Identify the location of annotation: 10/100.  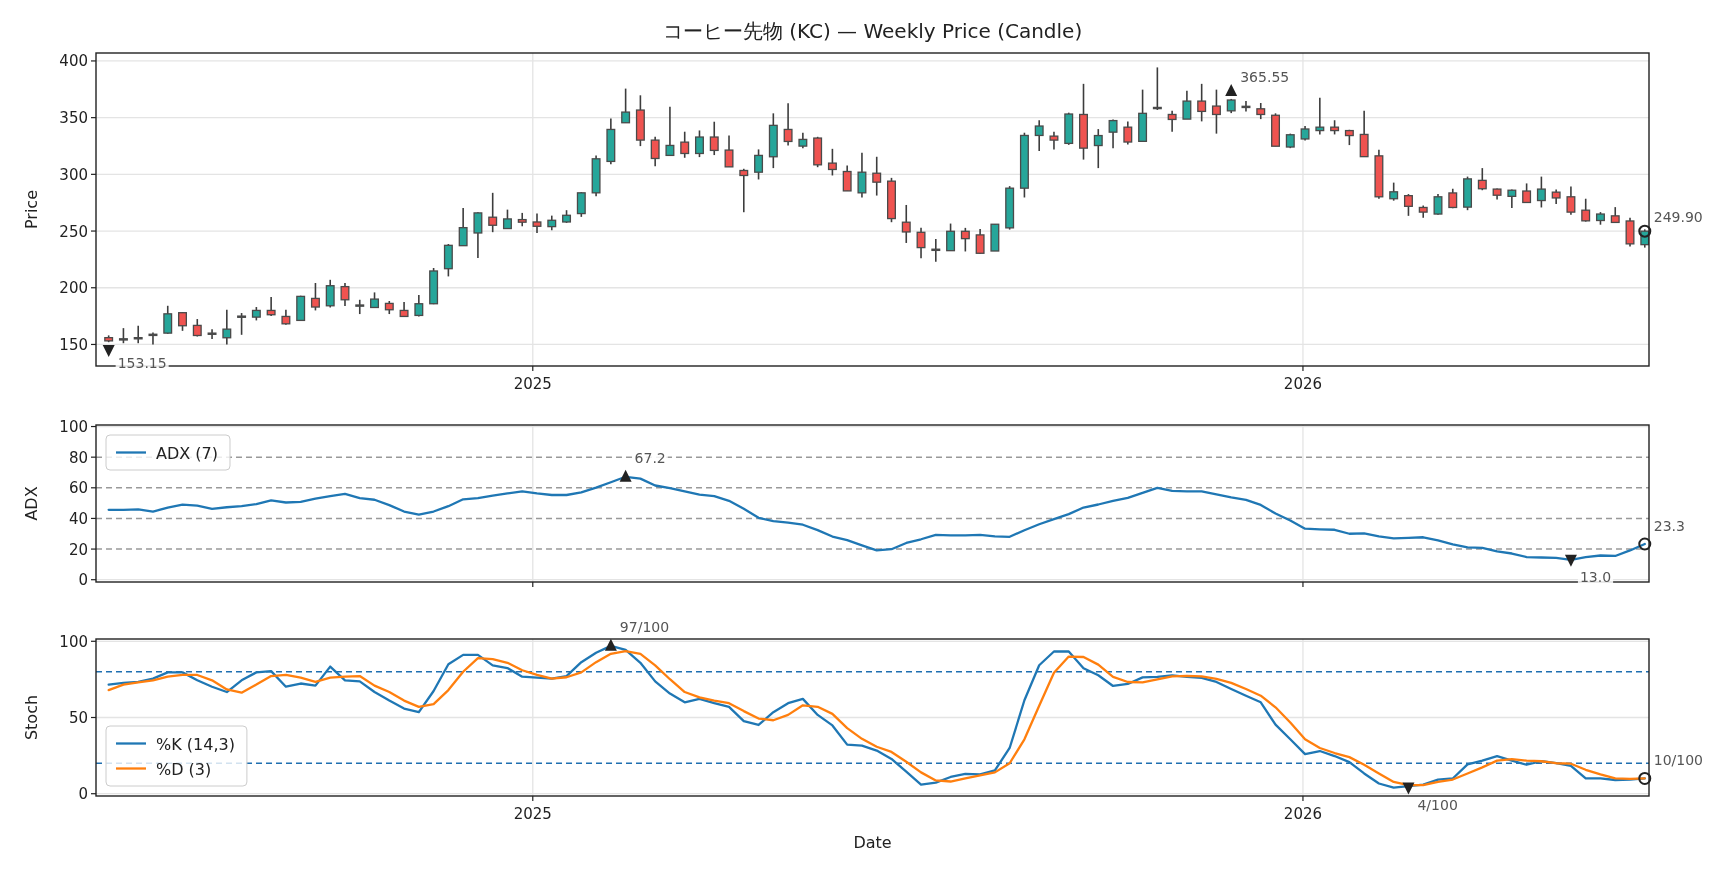
(1678, 759).